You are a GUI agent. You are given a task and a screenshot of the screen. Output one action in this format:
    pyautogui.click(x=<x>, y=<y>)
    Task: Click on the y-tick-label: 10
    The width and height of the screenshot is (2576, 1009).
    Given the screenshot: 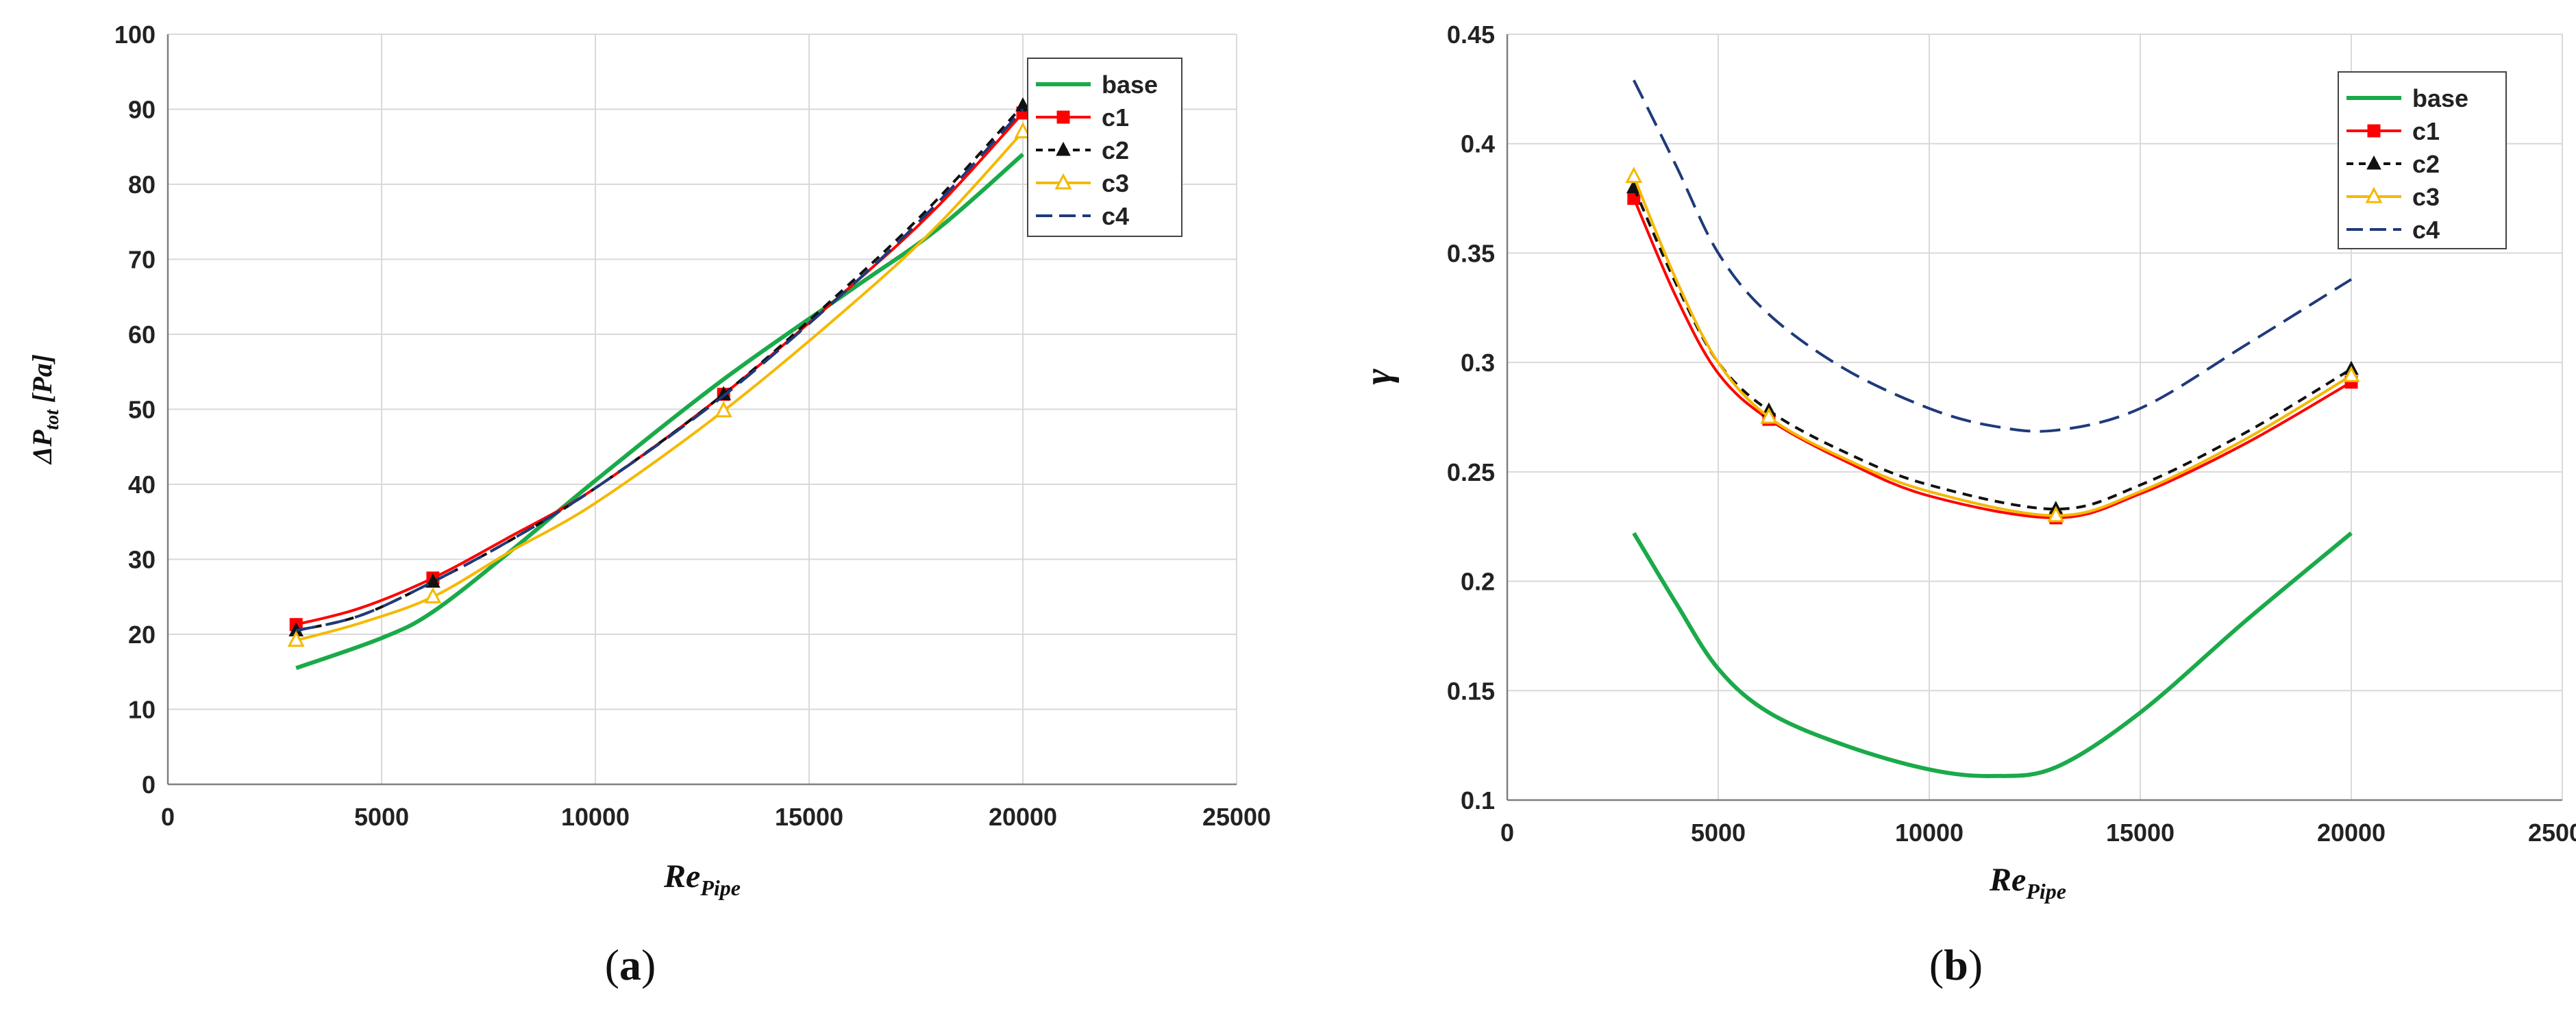 What is the action you would take?
    pyautogui.click(x=142, y=710)
    